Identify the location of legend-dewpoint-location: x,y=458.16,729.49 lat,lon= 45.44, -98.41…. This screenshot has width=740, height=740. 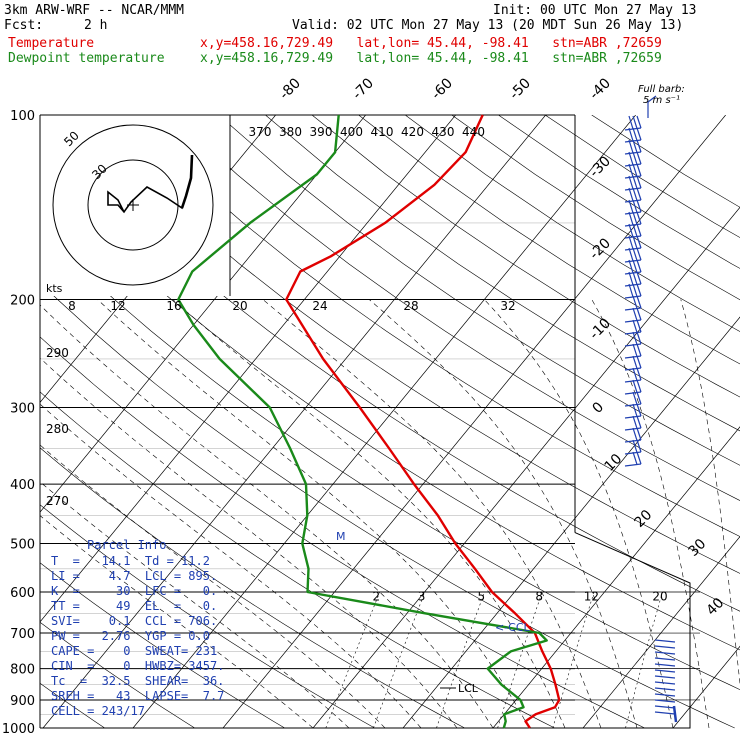
(431, 58).